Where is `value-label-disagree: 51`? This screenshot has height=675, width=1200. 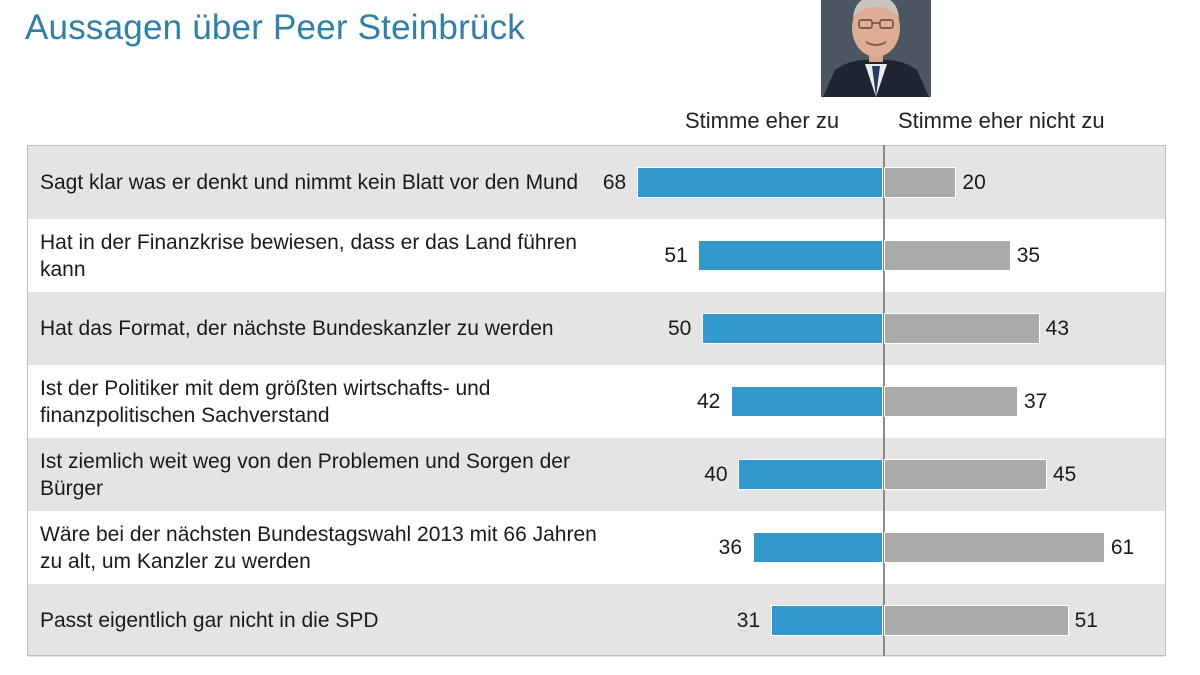 value-label-disagree: 51 is located at coordinates (1086, 620).